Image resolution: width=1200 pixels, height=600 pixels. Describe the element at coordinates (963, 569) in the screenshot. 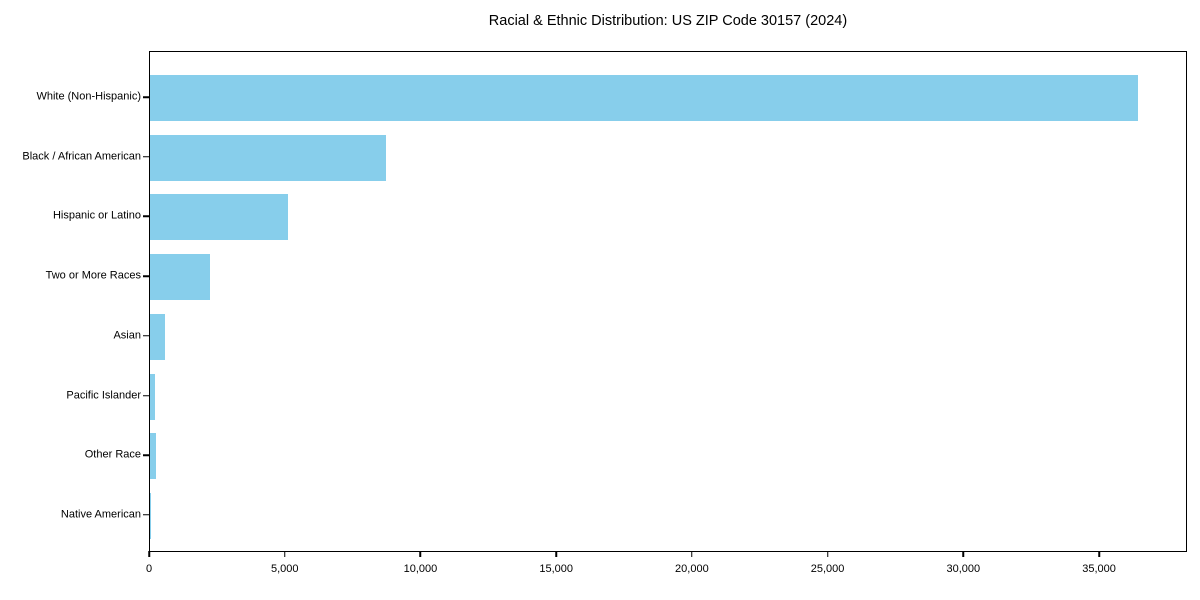

I see `x-tick-label-30000: 30,000` at that location.